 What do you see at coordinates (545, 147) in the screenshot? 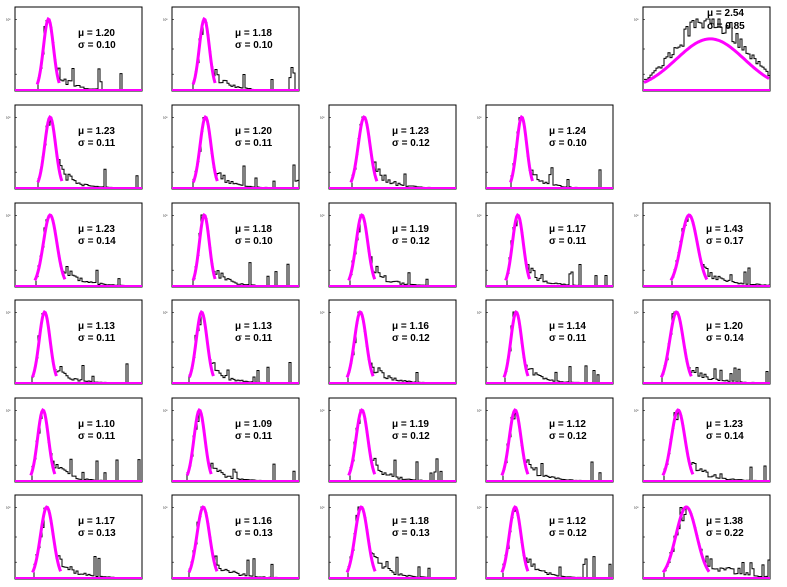
I see `histogram-panel: 10³ μ = 1.24σ = 0.10` at bounding box center [545, 147].